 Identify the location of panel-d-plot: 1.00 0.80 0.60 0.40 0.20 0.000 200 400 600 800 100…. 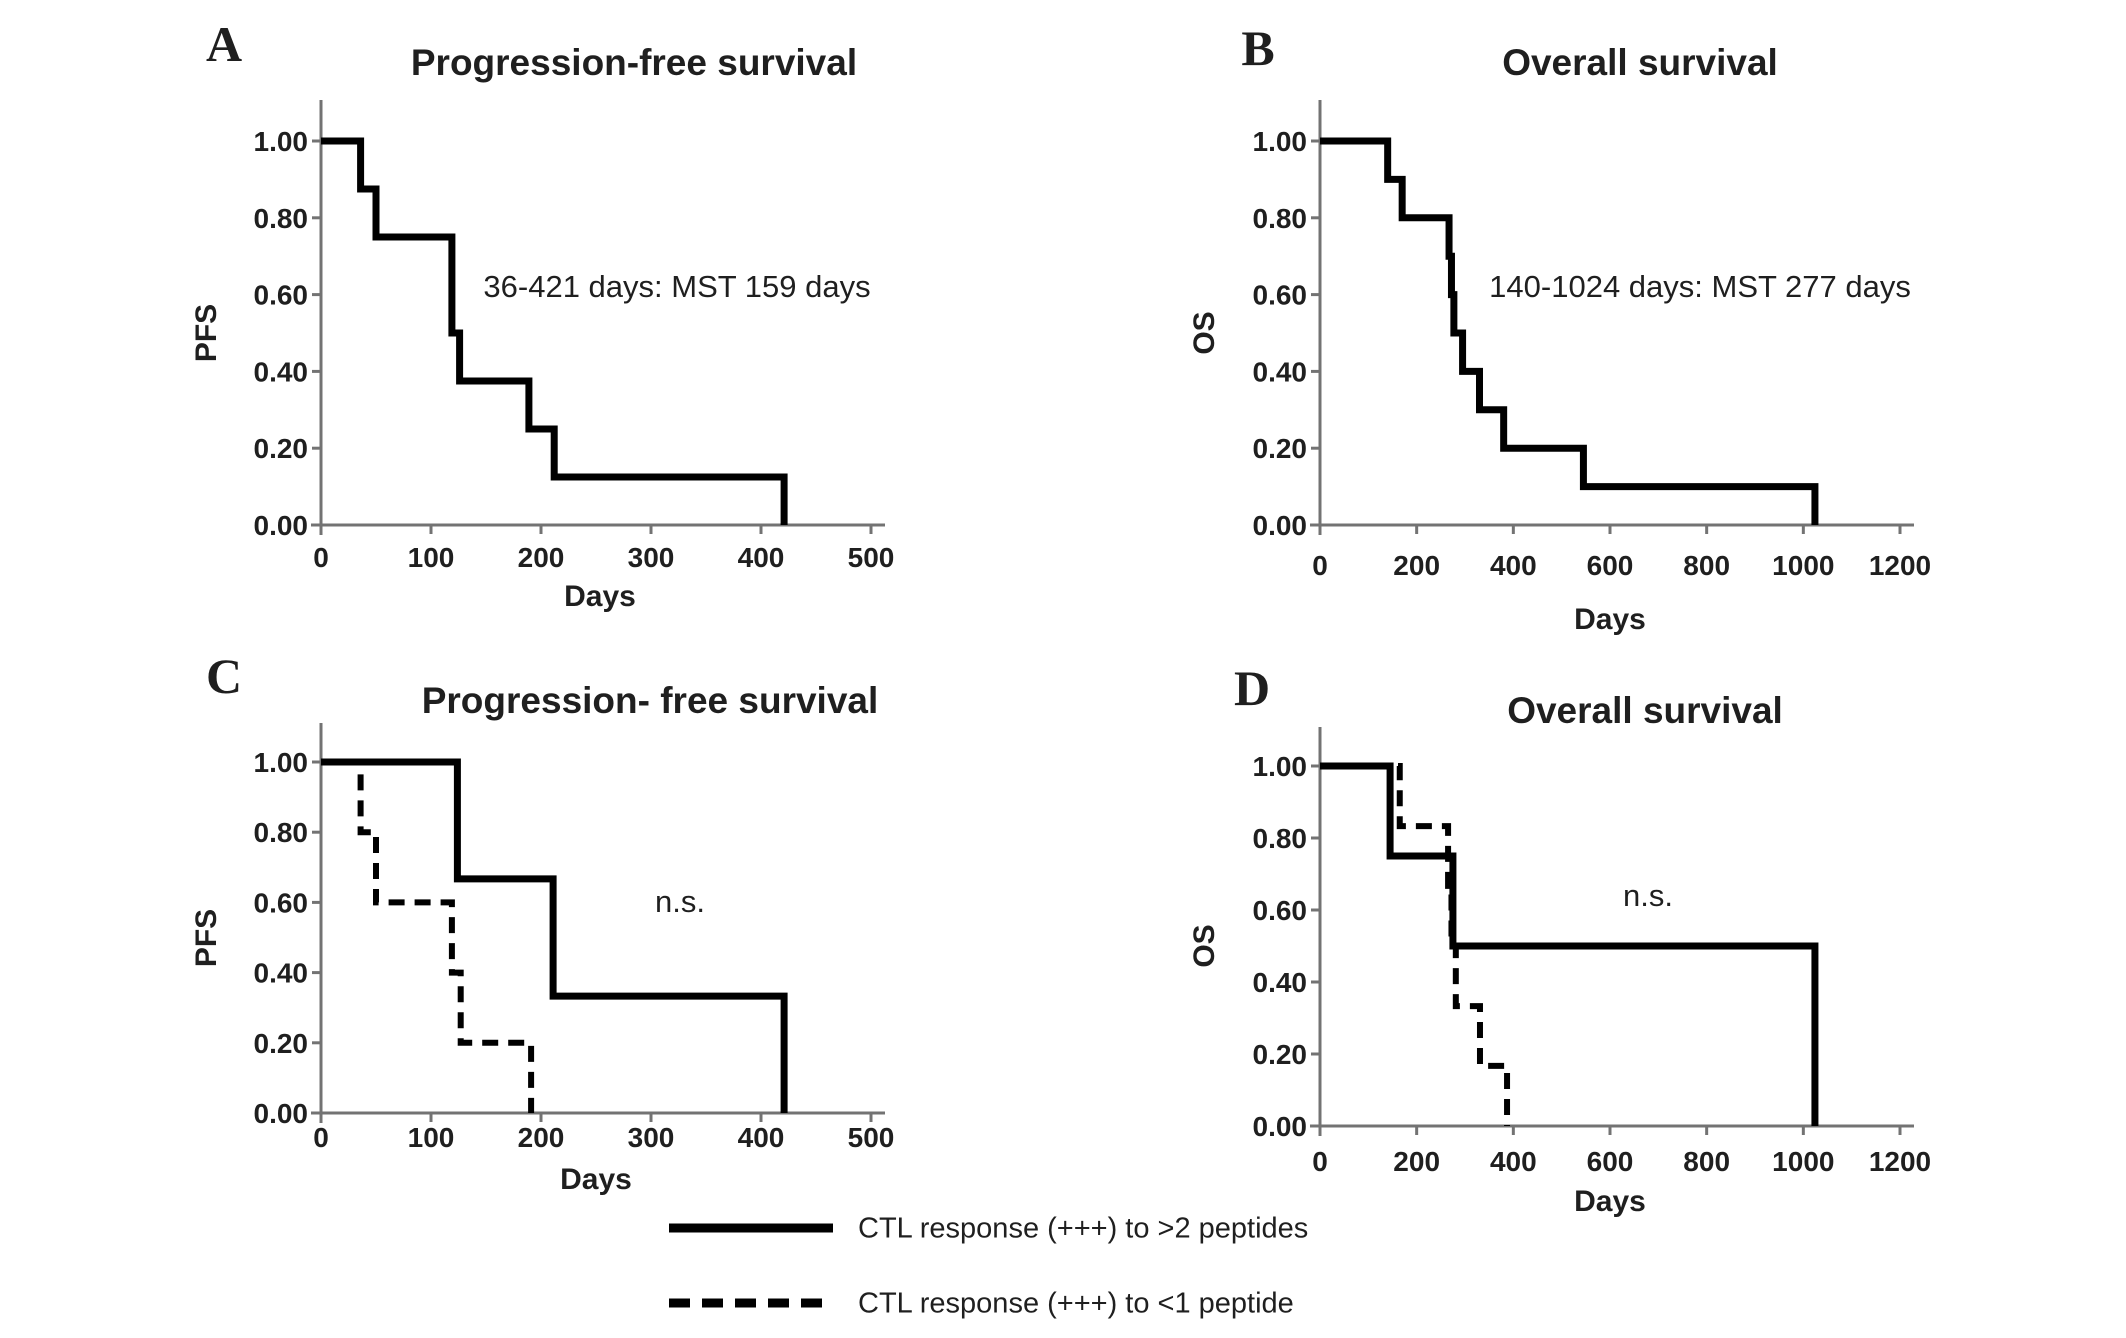
(1592, 952).